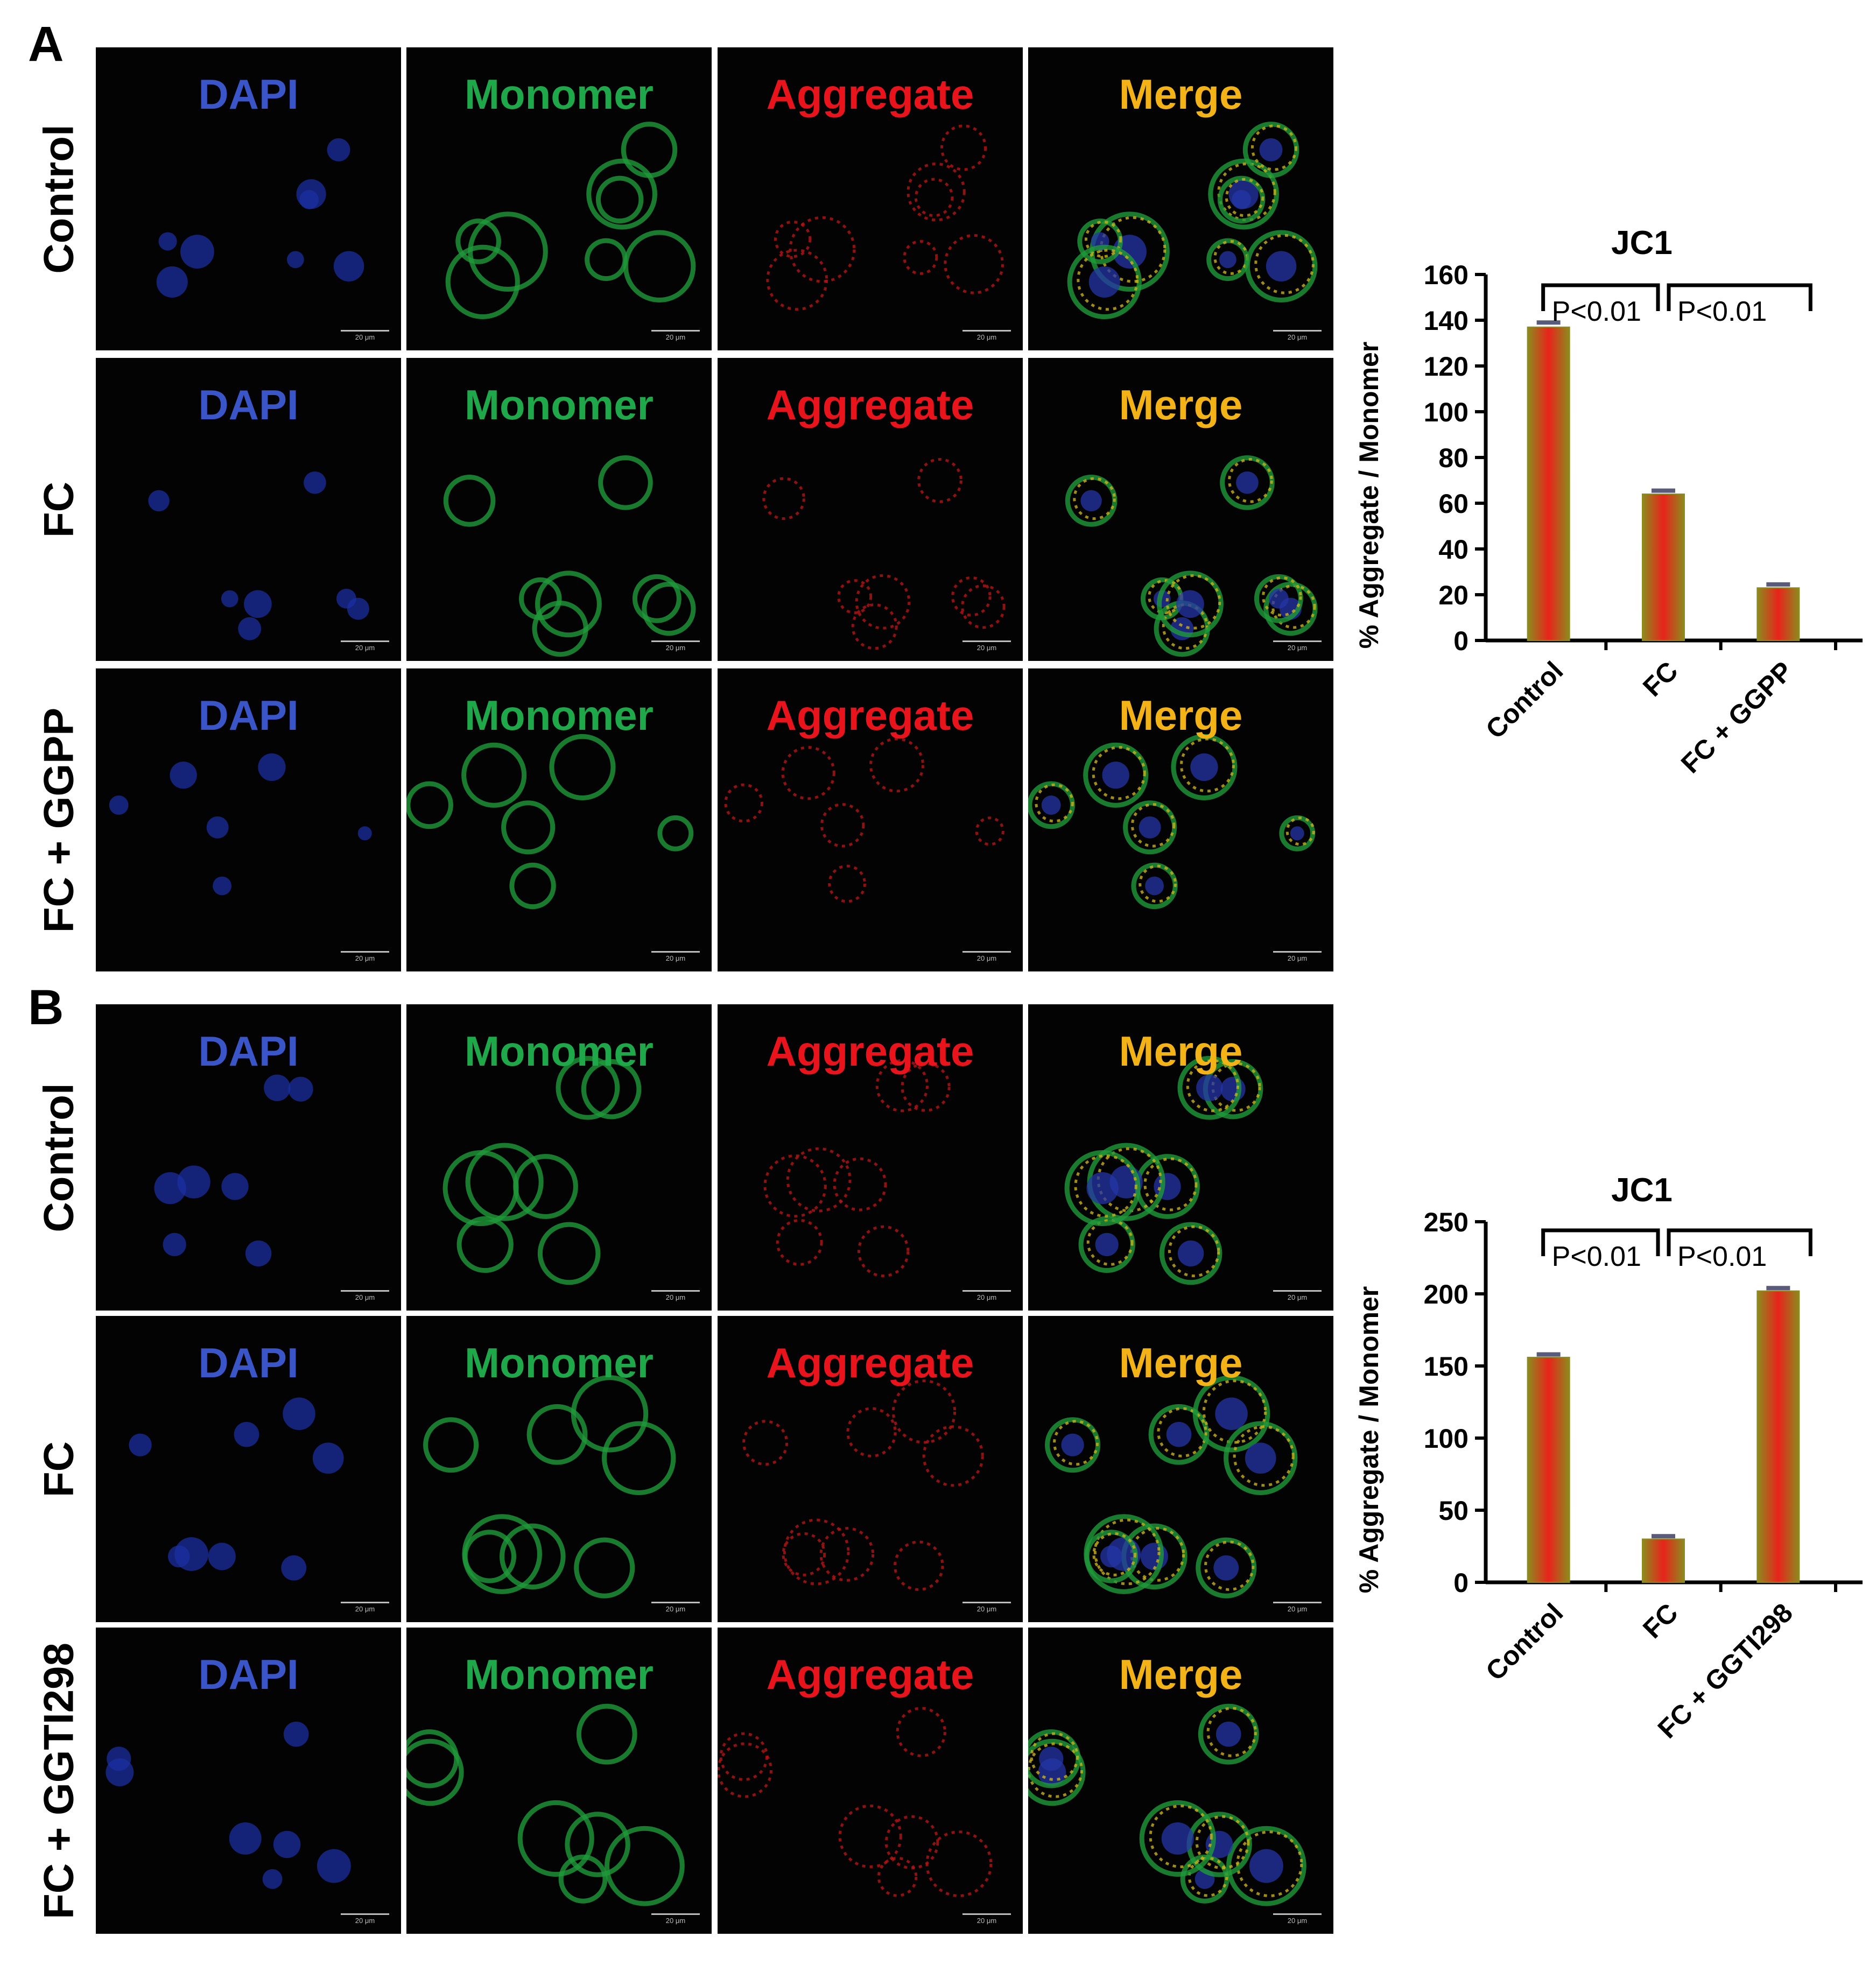  What do you see at coordinates (1447, 1222) in the screenshot?
I see `y-tick-label: 250` at bounding box center [1447, 1222].